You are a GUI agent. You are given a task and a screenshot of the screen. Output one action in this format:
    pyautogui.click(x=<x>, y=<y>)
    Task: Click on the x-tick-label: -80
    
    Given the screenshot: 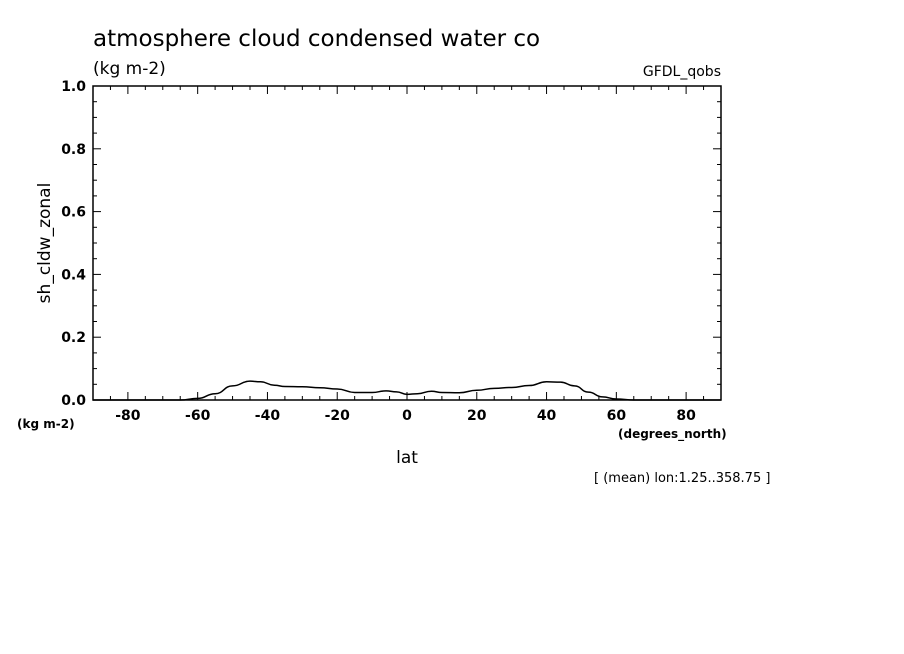 What is the action you would take?
    pyautogui.click(x=128, y=416)
    